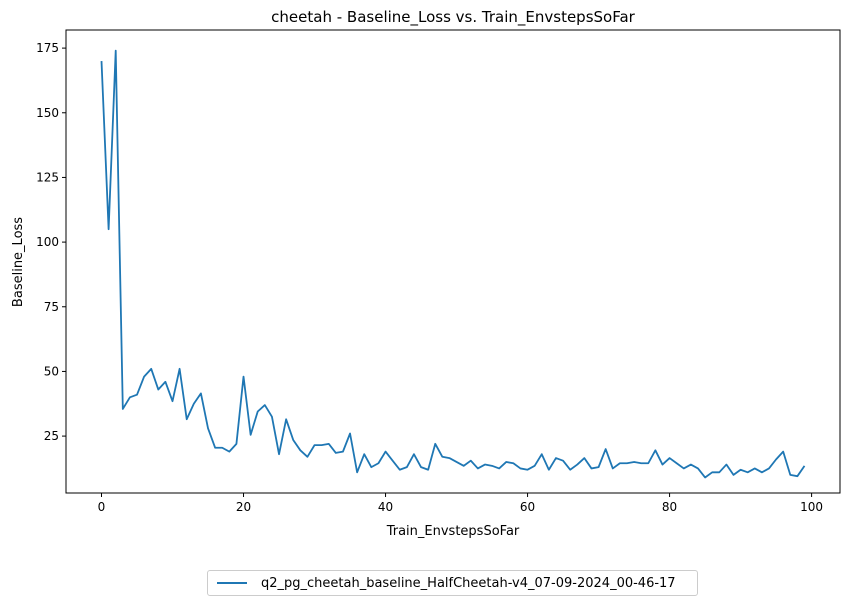 The width and height of the screenshot is (850, 605). Describe the element at coordinates (243, 507) in the screenshot. I see `x-tick-label: 20` at that location.